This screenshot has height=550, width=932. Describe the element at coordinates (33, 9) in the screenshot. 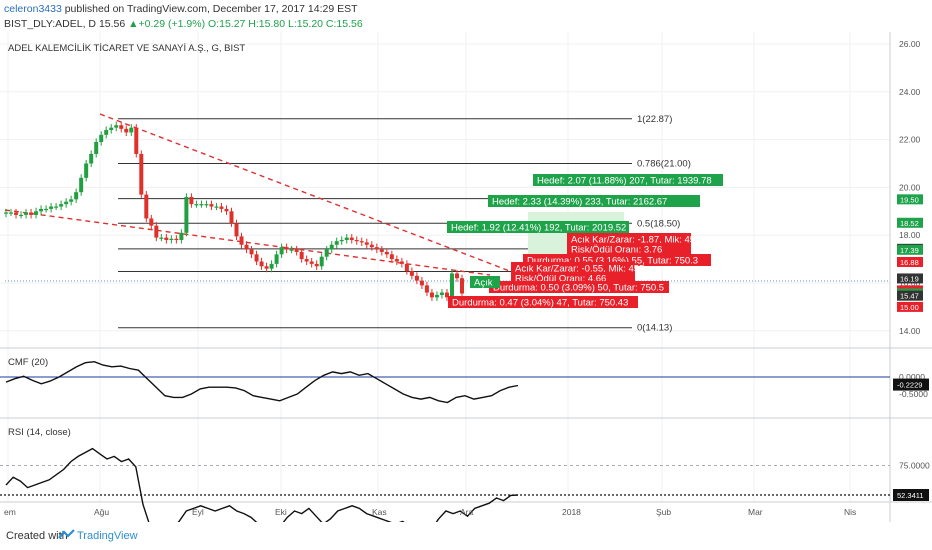

I see `author-name: celeron3433` at that location.